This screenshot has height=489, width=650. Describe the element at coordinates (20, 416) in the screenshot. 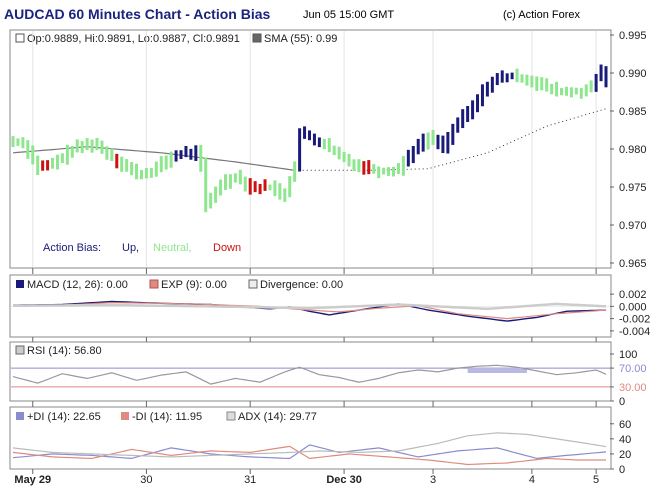

I see `plus-di-legend-swatch` at that location.